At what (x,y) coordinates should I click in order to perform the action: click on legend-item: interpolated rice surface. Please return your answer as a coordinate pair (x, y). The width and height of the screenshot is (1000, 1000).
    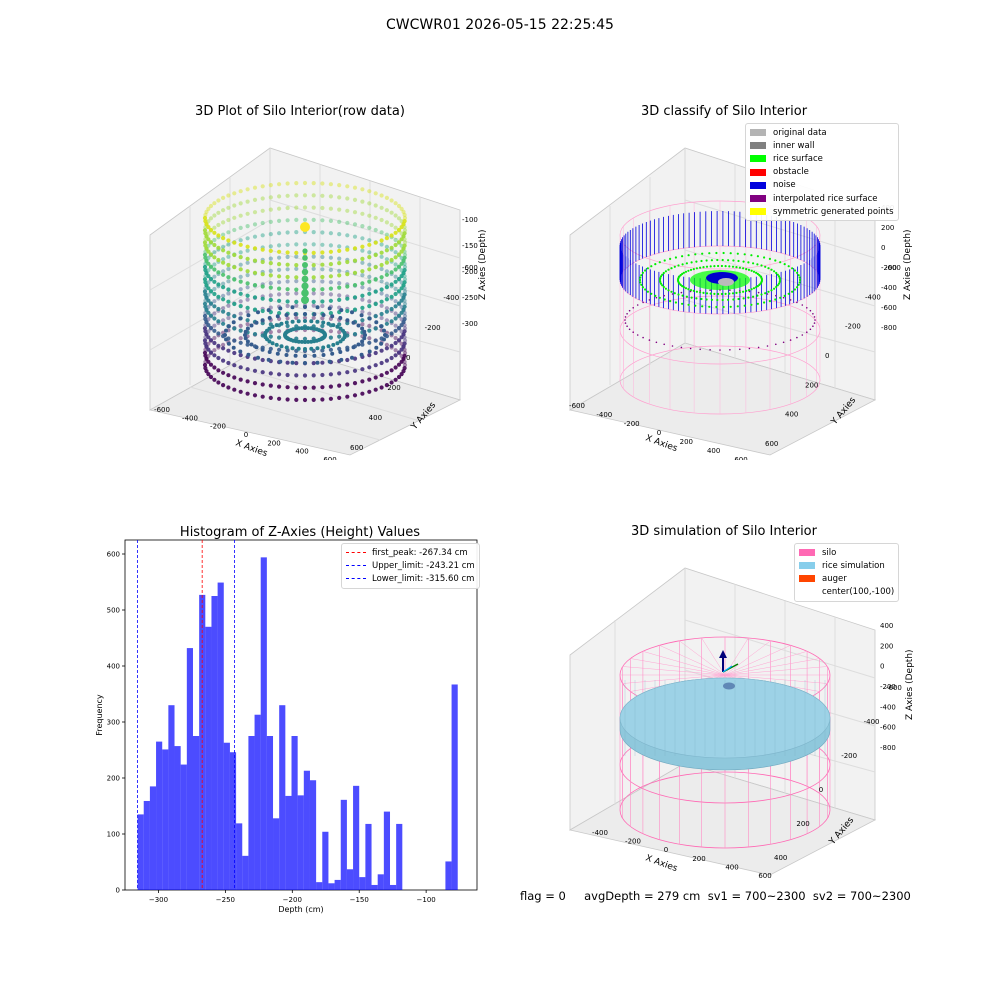
    Looking at the image, I should click on (822, 198).